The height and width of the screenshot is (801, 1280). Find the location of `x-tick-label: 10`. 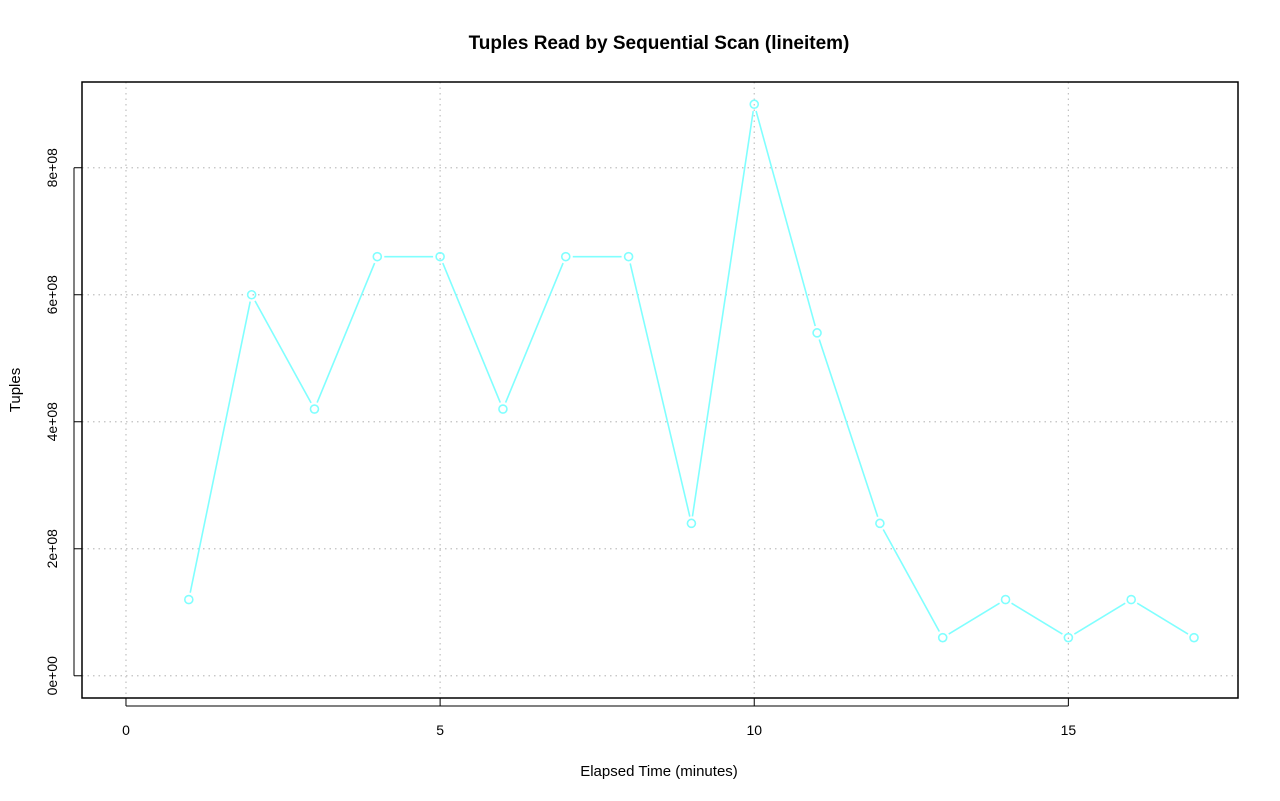

x-tick-label: 10 is located at coordinates (754, 730).